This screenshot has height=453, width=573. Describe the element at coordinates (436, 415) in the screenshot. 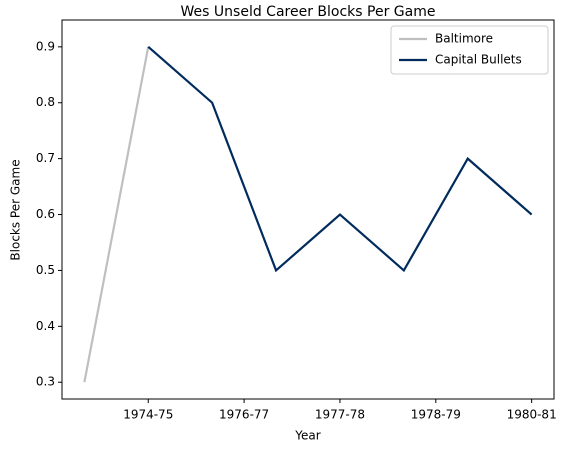

I see `x-tick-label: 1978-79` at that location.